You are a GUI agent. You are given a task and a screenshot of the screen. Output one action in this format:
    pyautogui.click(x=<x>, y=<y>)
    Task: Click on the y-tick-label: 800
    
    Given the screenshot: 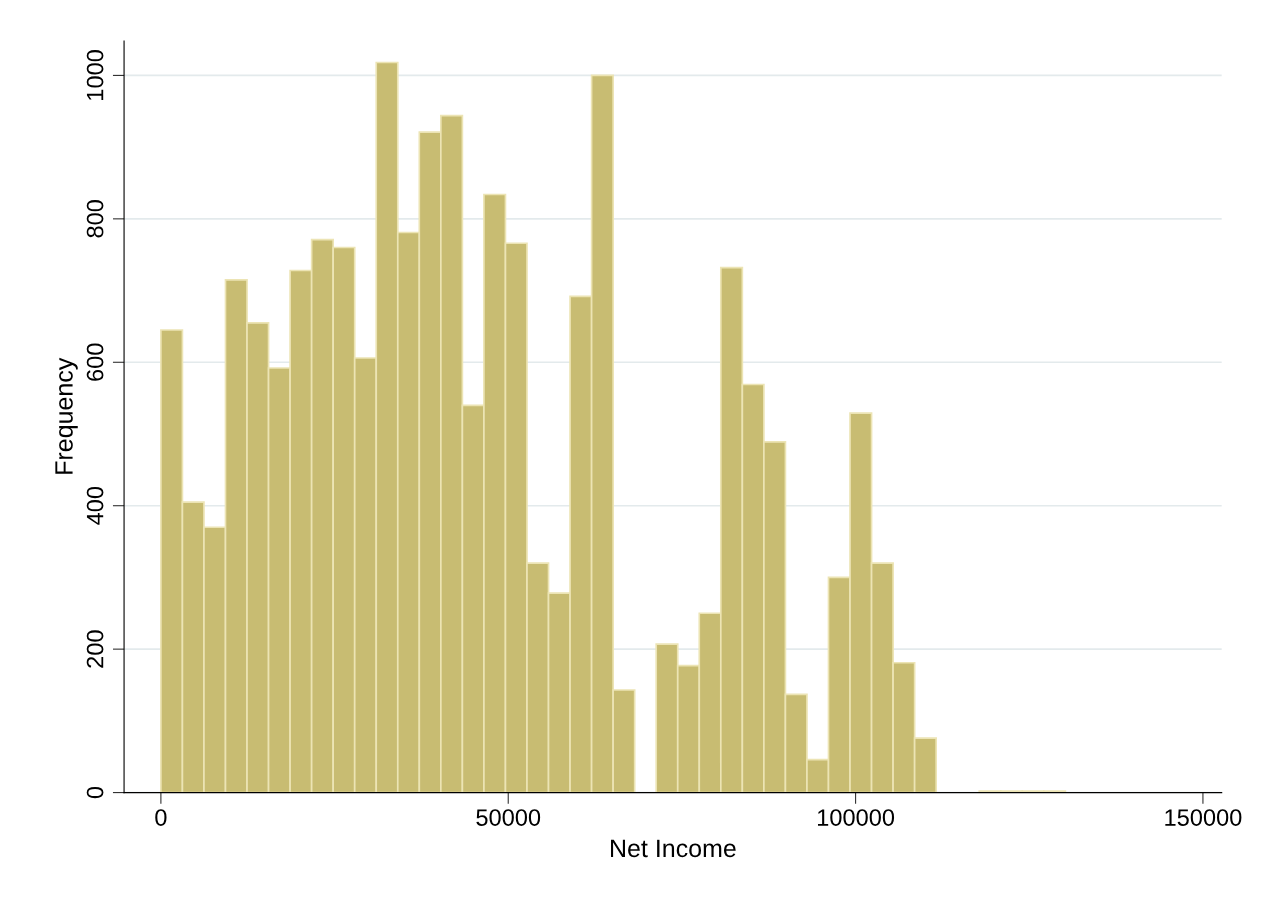 What is the action you would take?
    pyautogui.click(x=95, y=219)
    